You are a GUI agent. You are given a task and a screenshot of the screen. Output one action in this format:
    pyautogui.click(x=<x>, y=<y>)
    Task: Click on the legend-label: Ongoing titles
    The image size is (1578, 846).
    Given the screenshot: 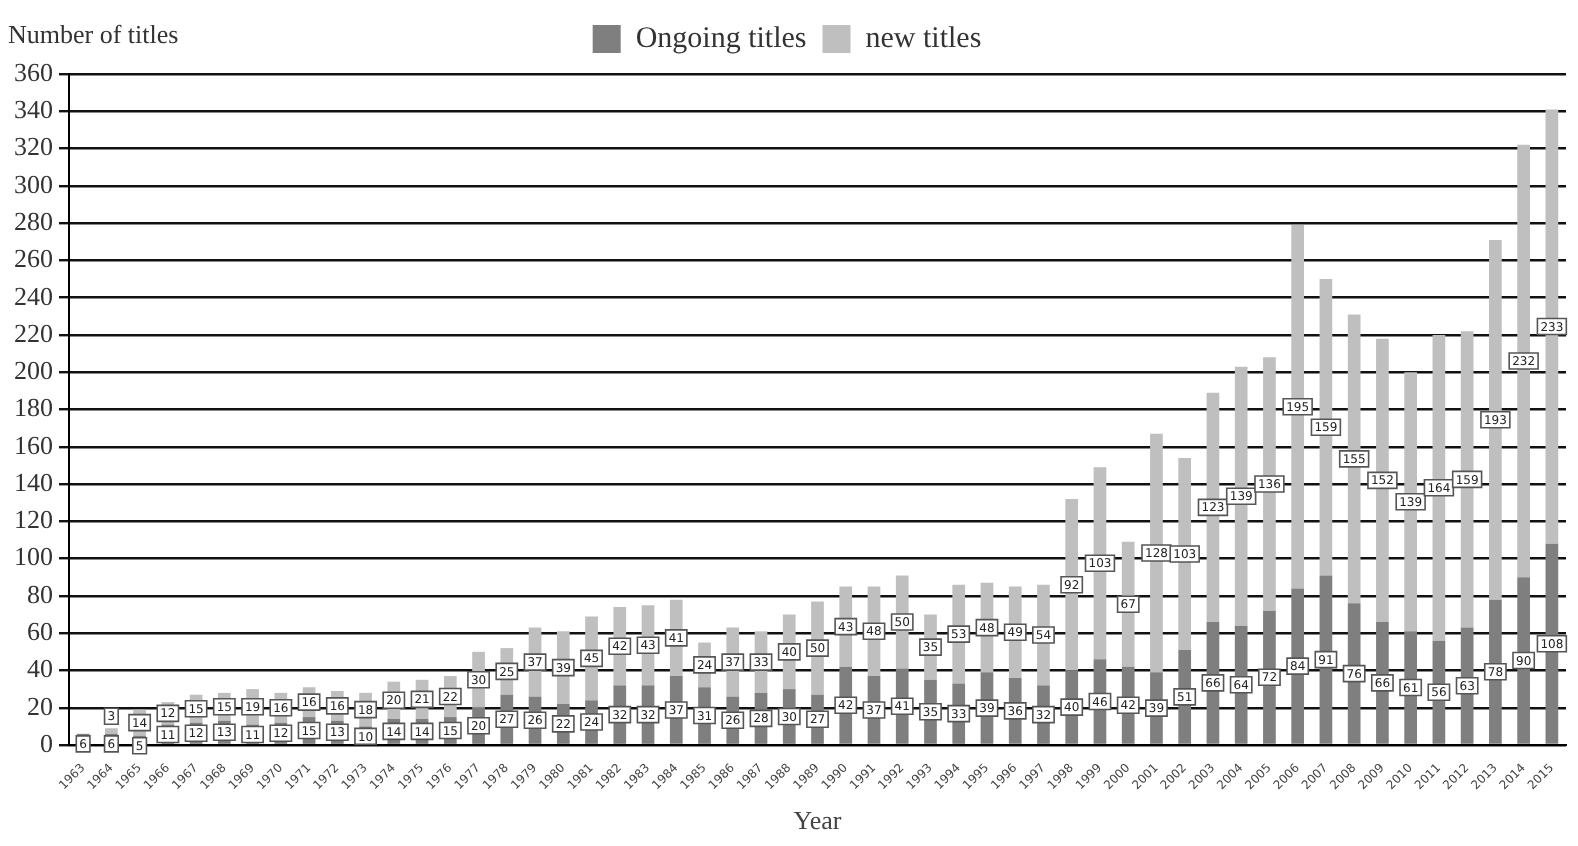 What is the action you would take?
    pyautogui.click(x=721, y=38)
    